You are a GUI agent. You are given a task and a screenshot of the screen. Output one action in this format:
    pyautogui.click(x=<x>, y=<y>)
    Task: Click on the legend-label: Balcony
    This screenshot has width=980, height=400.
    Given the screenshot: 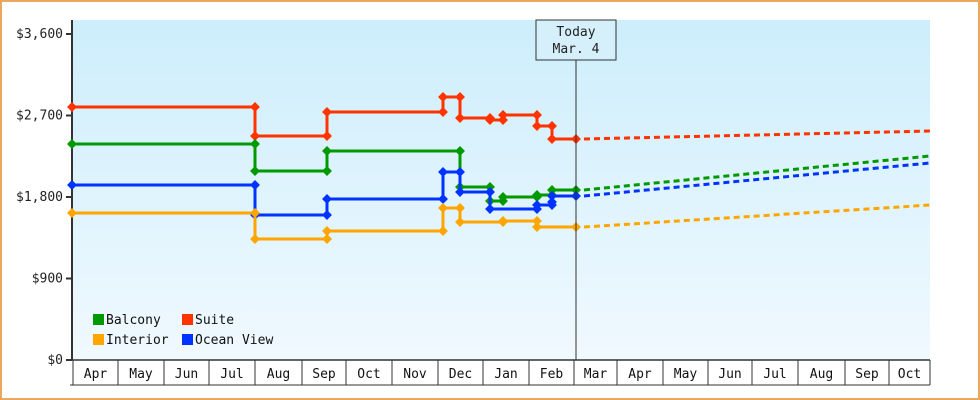 What is the action you would take?
    pyautogui.click(x=133, y=320)
    